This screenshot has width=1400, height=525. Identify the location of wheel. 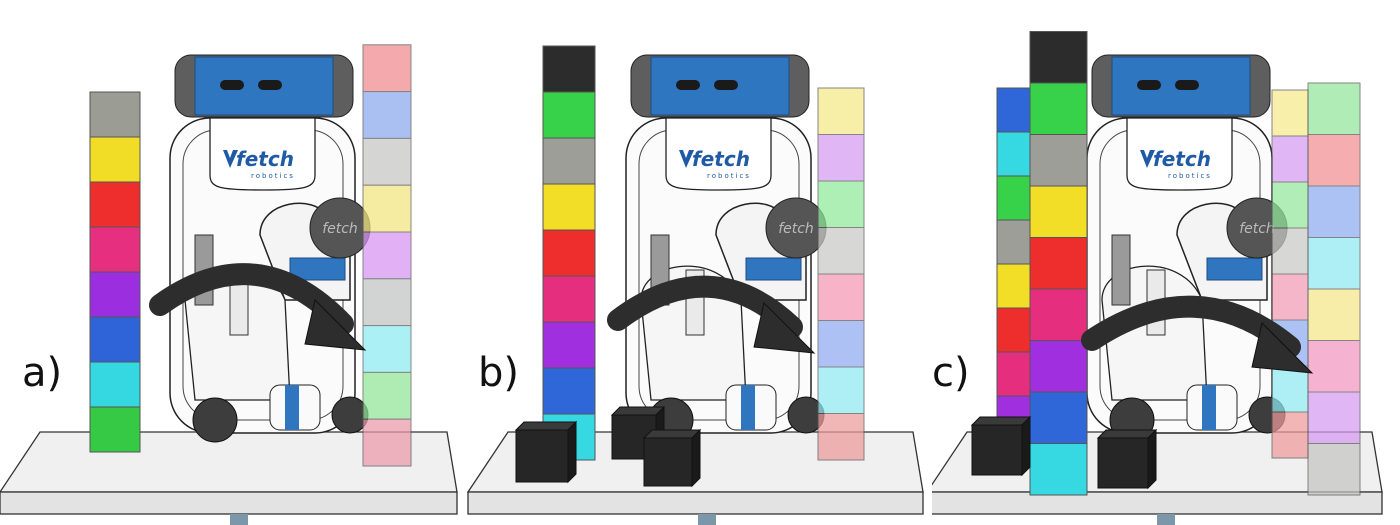
(215, 420).